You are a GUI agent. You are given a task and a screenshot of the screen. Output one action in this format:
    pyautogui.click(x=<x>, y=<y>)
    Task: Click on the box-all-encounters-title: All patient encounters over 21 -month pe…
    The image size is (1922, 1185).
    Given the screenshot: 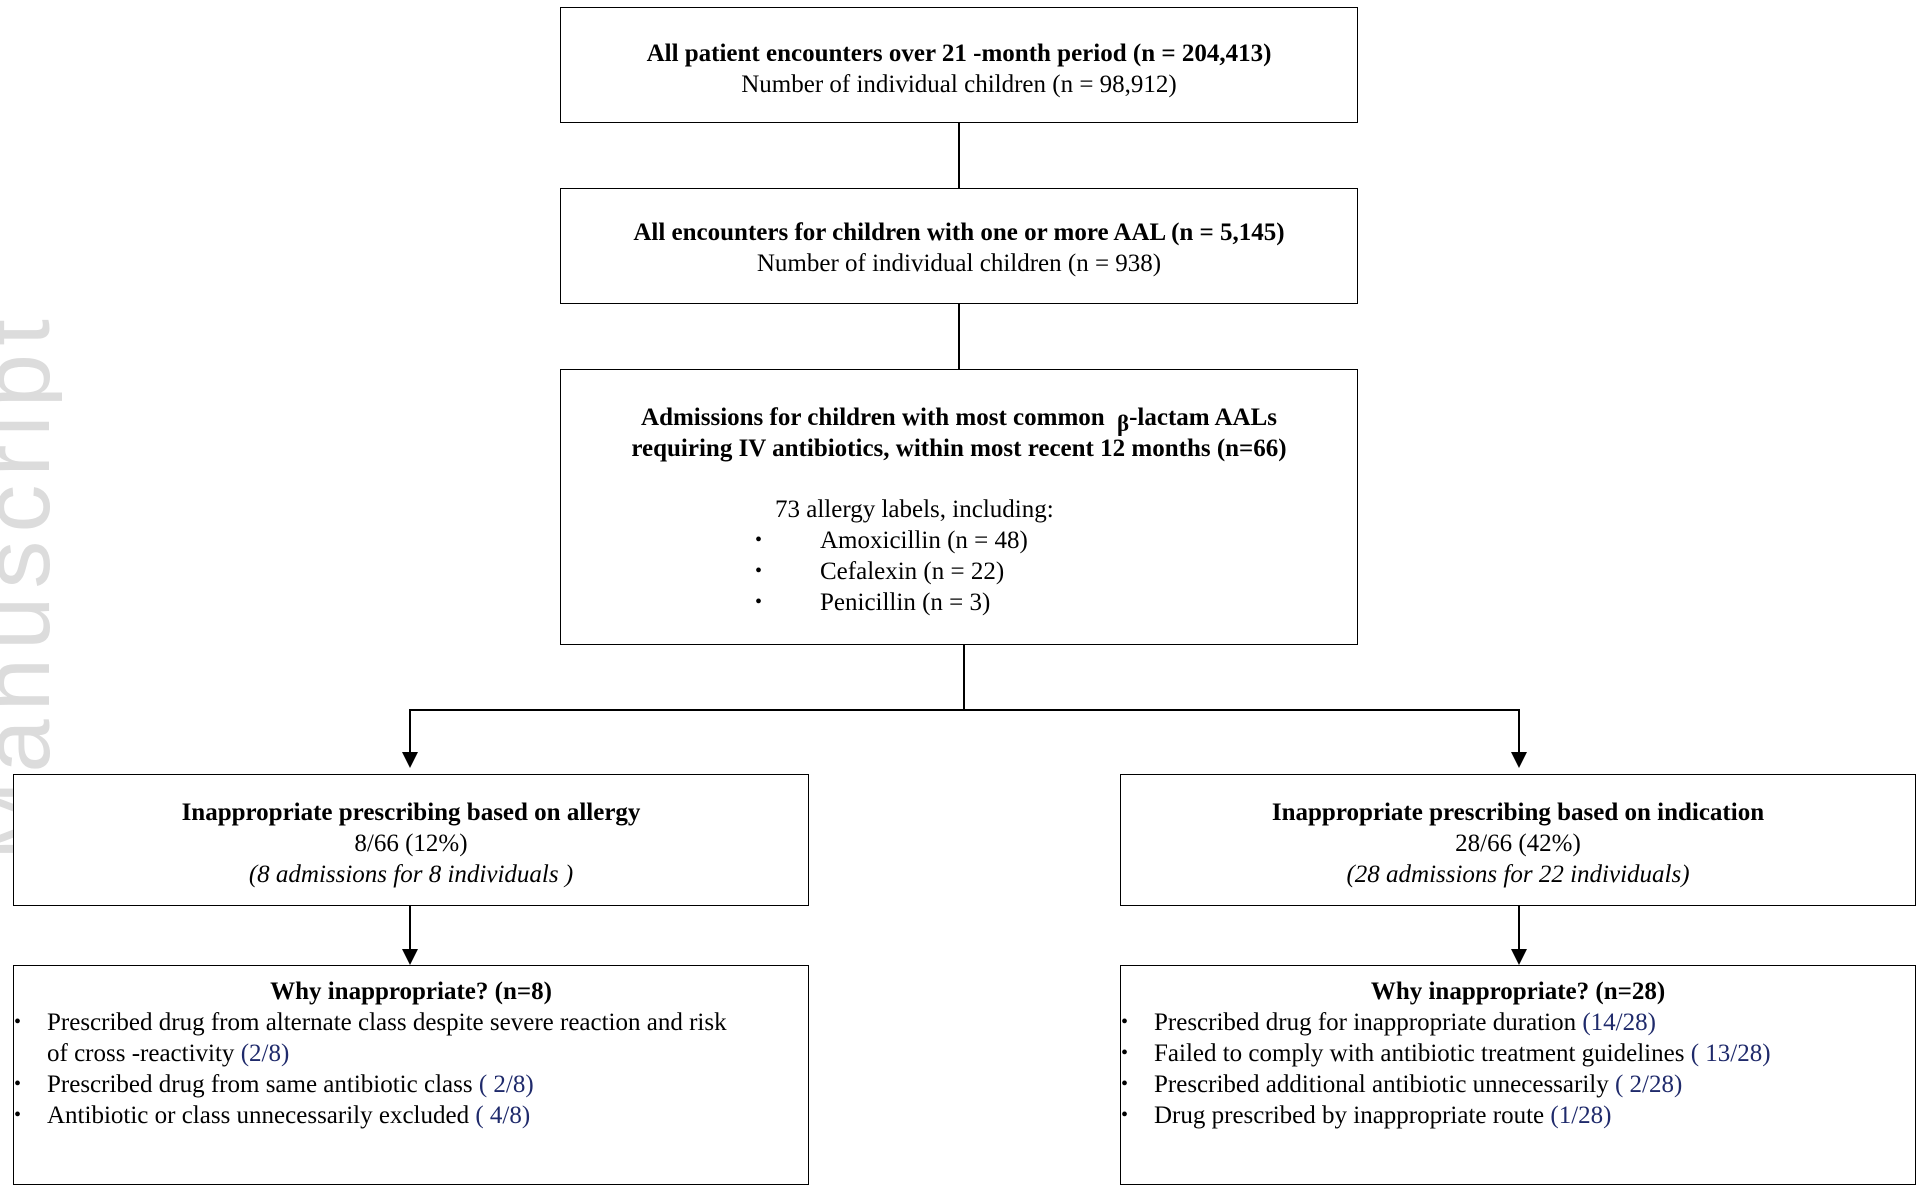 What is the action you would take?
    pyautogui.click(x=959, y=53)
    